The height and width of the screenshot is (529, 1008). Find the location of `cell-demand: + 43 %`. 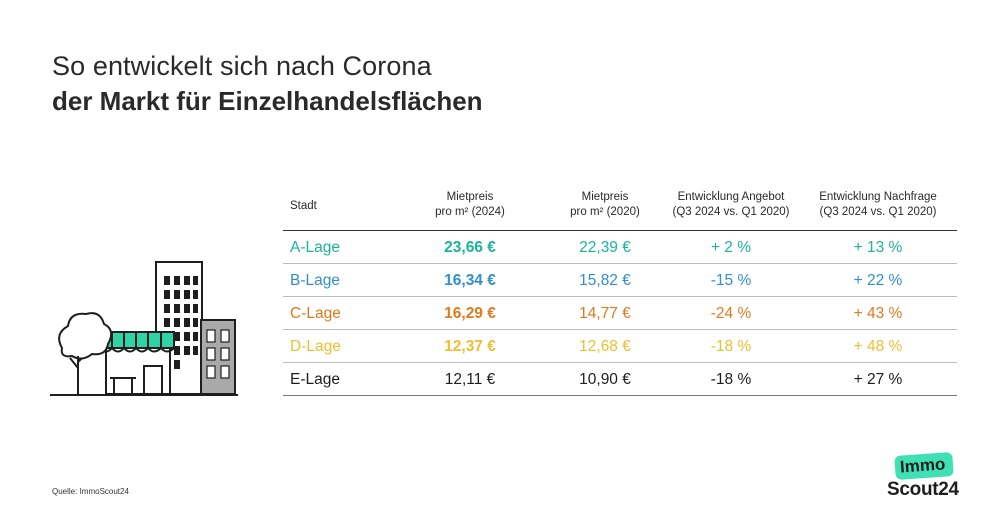

cell-demand: + 43 % is located at coordinates (878, 313).